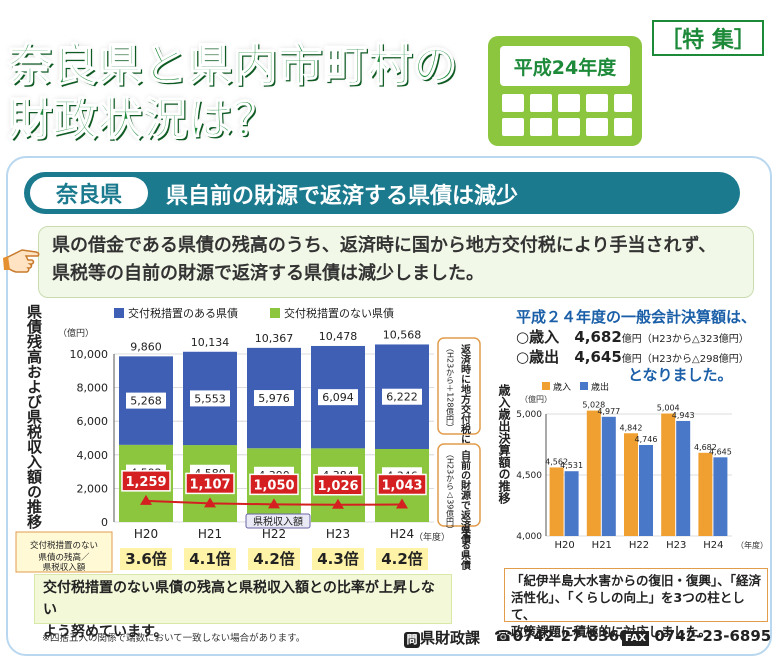 The image size is (781, 660). What do you see at coordinates (575, 387) in the screenshot?
I see `chart2-legend: 歳入 歳出` at bounding box center [575, 387].